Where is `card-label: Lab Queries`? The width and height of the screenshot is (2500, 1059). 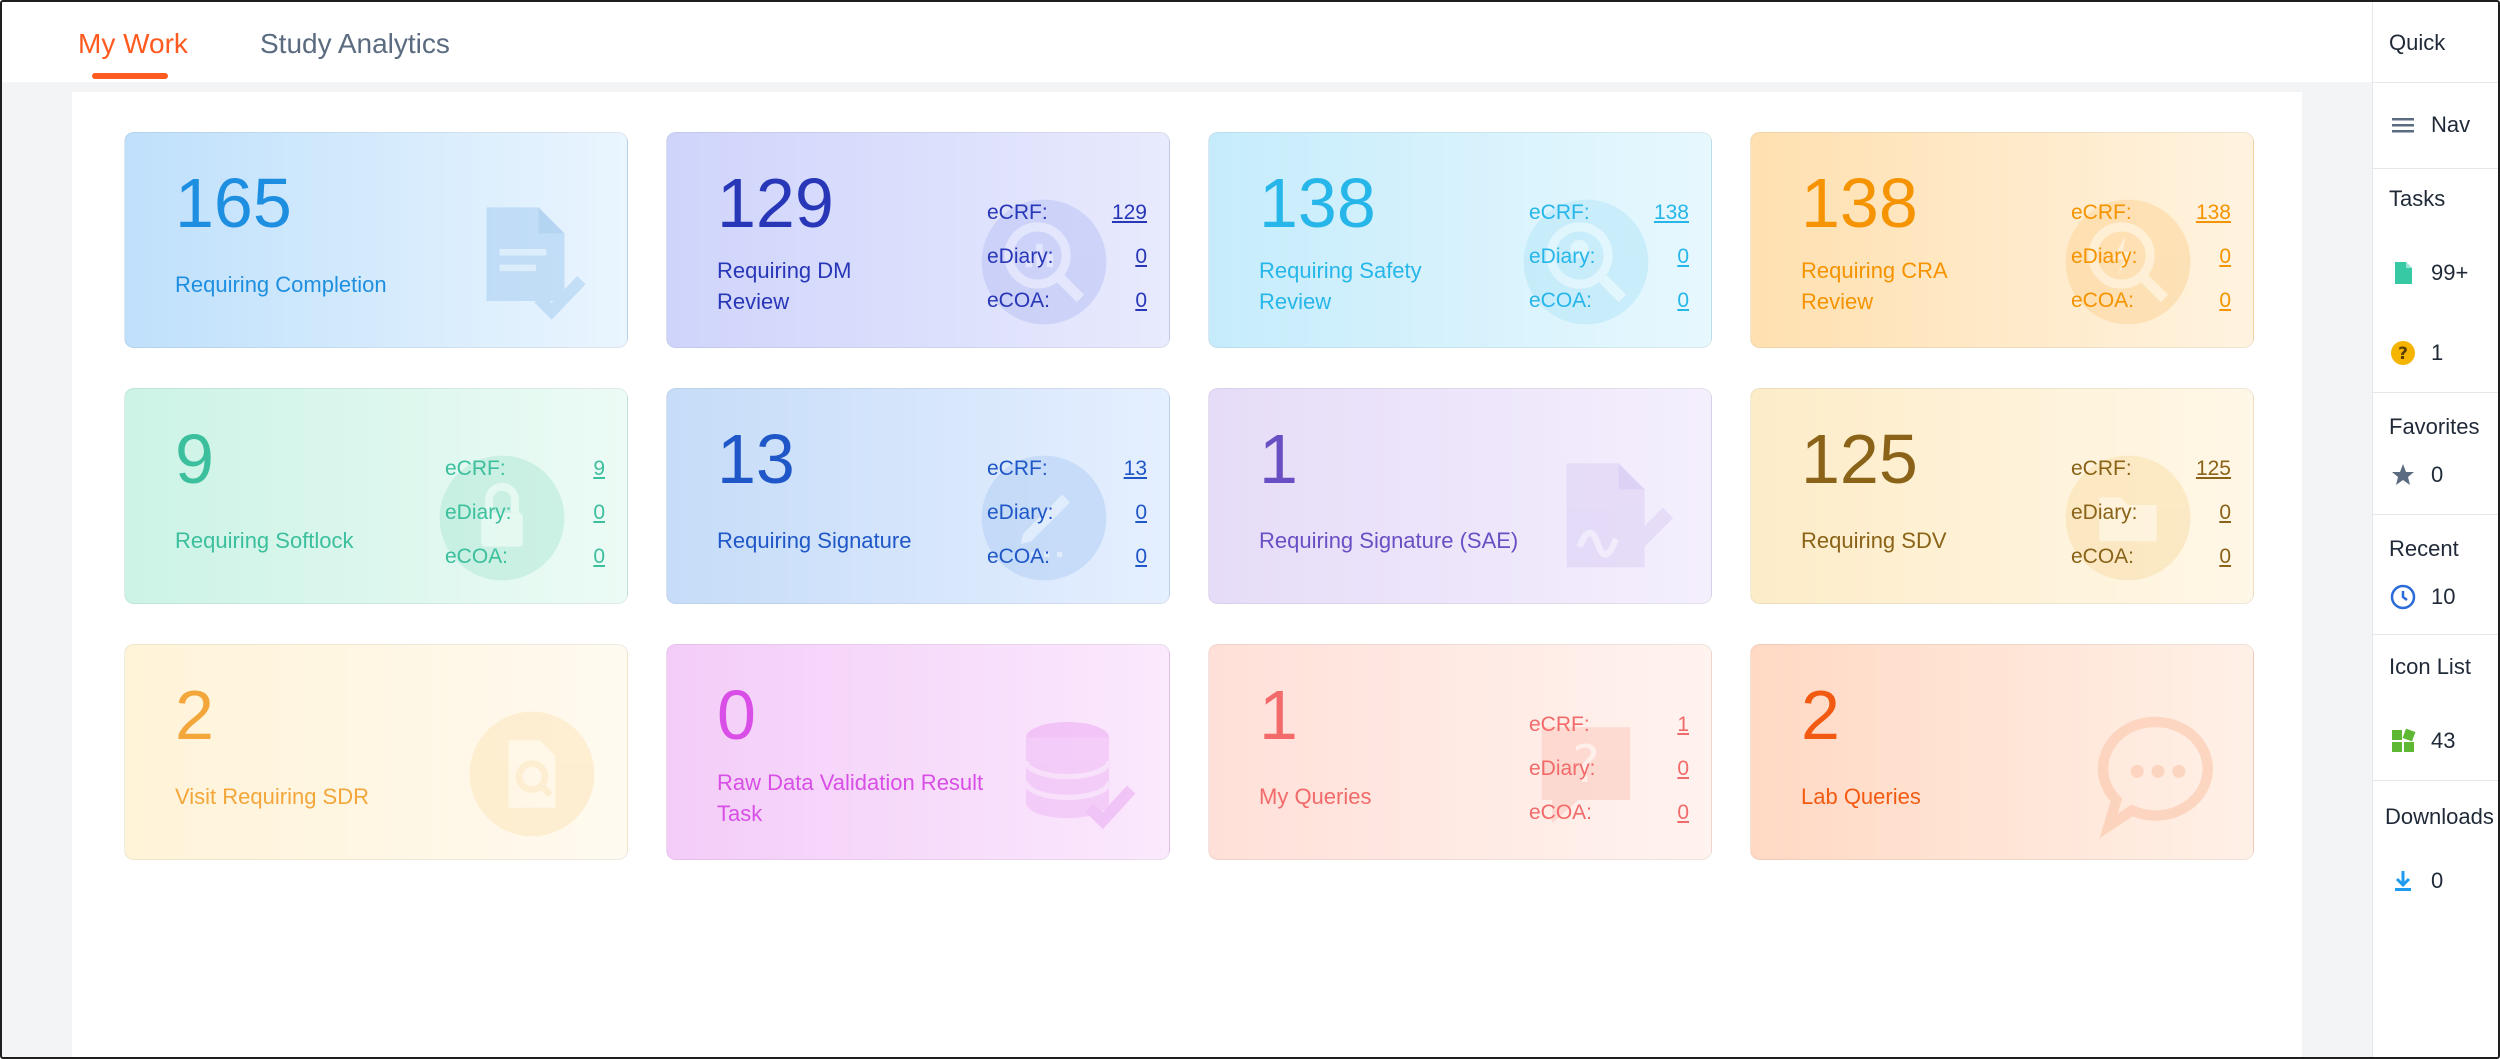
card-label: Lab Queries is located at coordinates (1861, 796).